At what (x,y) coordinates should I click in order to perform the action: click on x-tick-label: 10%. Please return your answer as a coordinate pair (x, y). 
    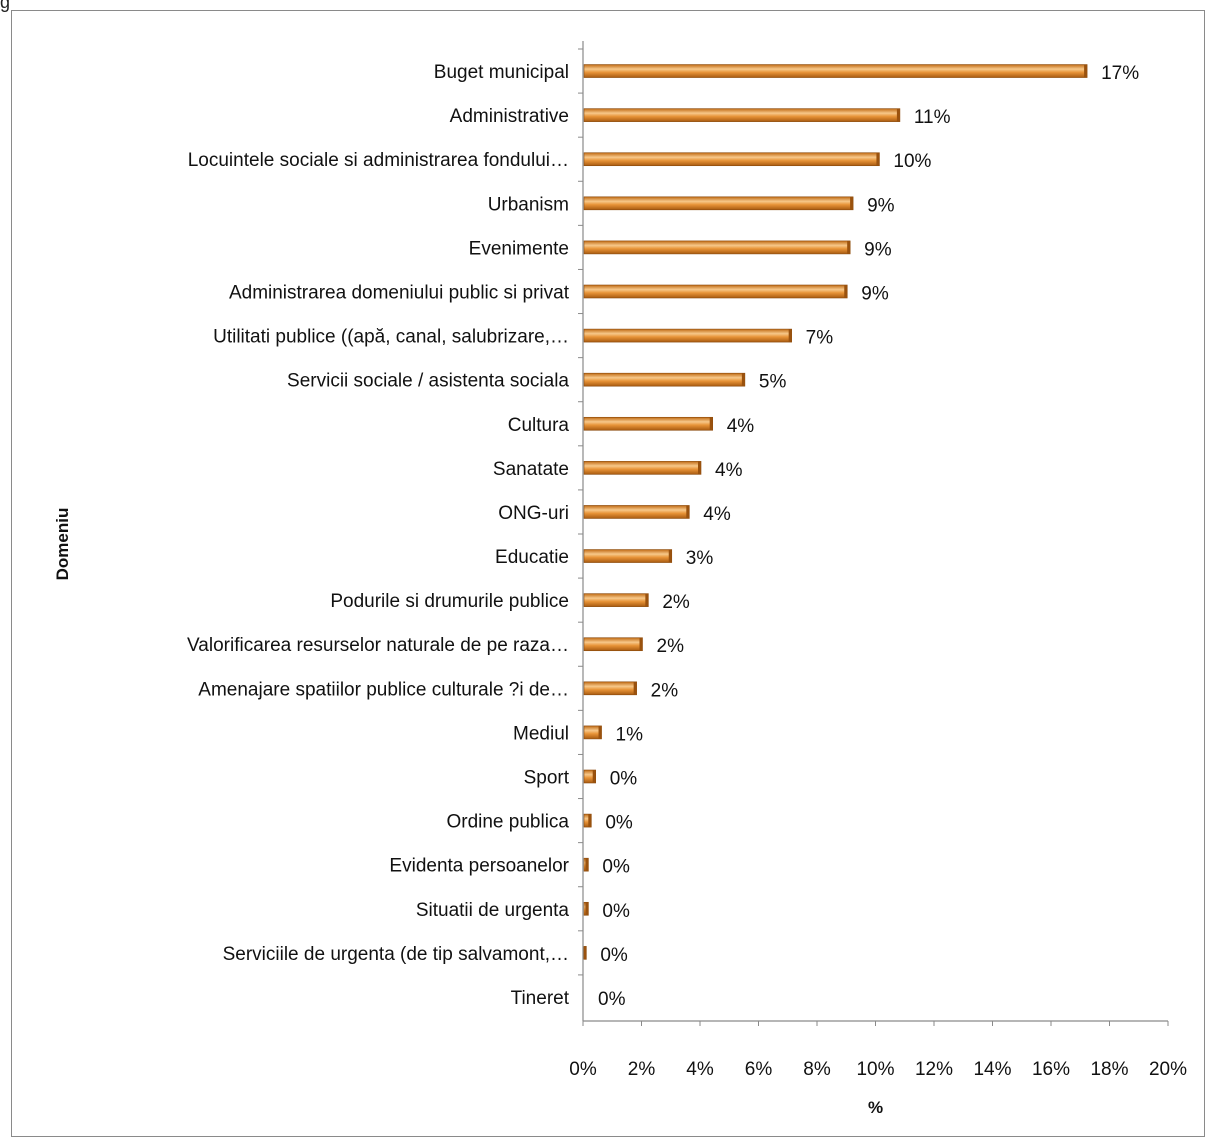
    Looking at the image, I should click on (875, 1069).